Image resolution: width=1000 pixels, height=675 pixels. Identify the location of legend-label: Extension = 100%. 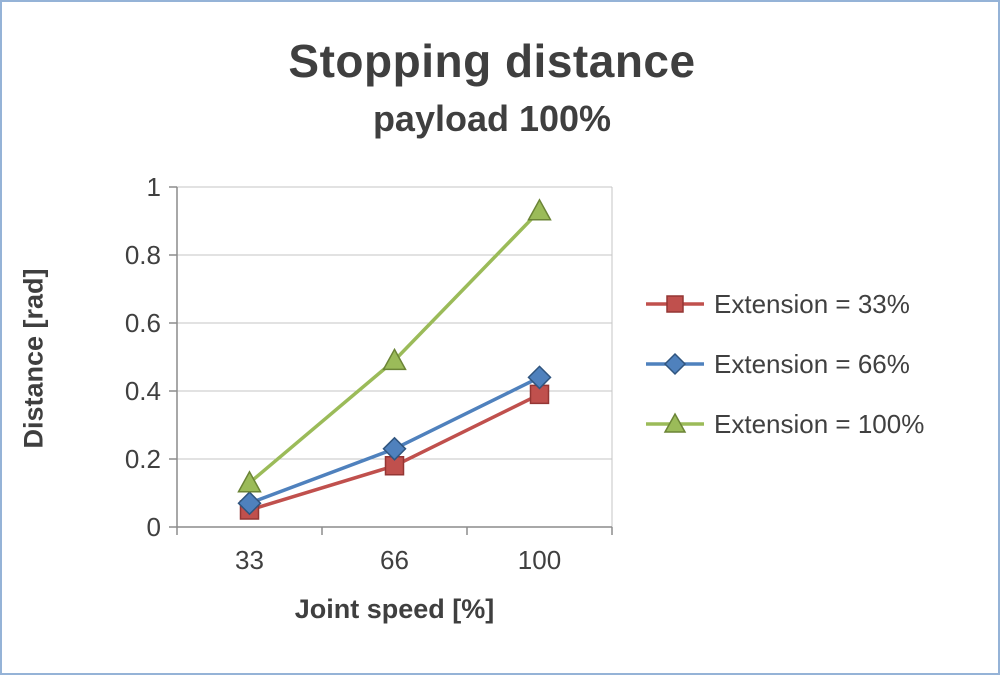
(819, 423).